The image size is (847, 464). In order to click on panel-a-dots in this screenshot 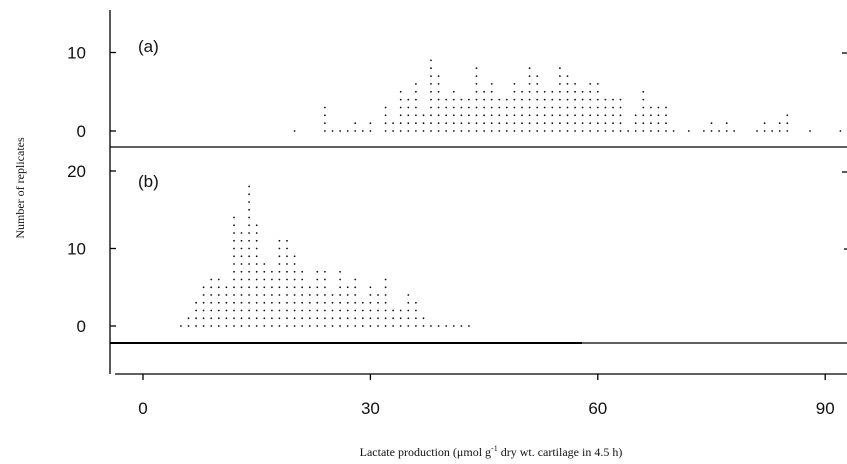, I will do `click(567, 95)`.